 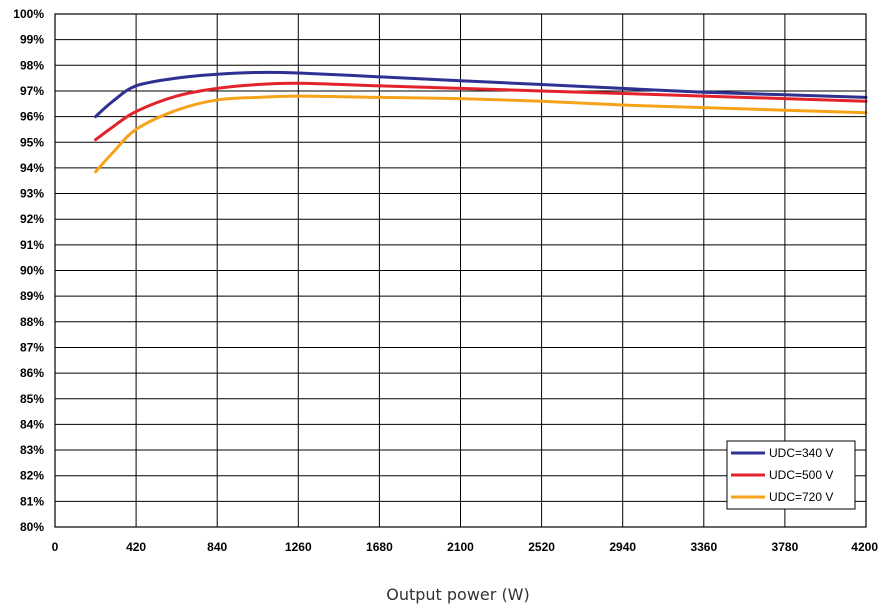 I want to click on y-tick-label: 89%, so click(x=32, y=296).